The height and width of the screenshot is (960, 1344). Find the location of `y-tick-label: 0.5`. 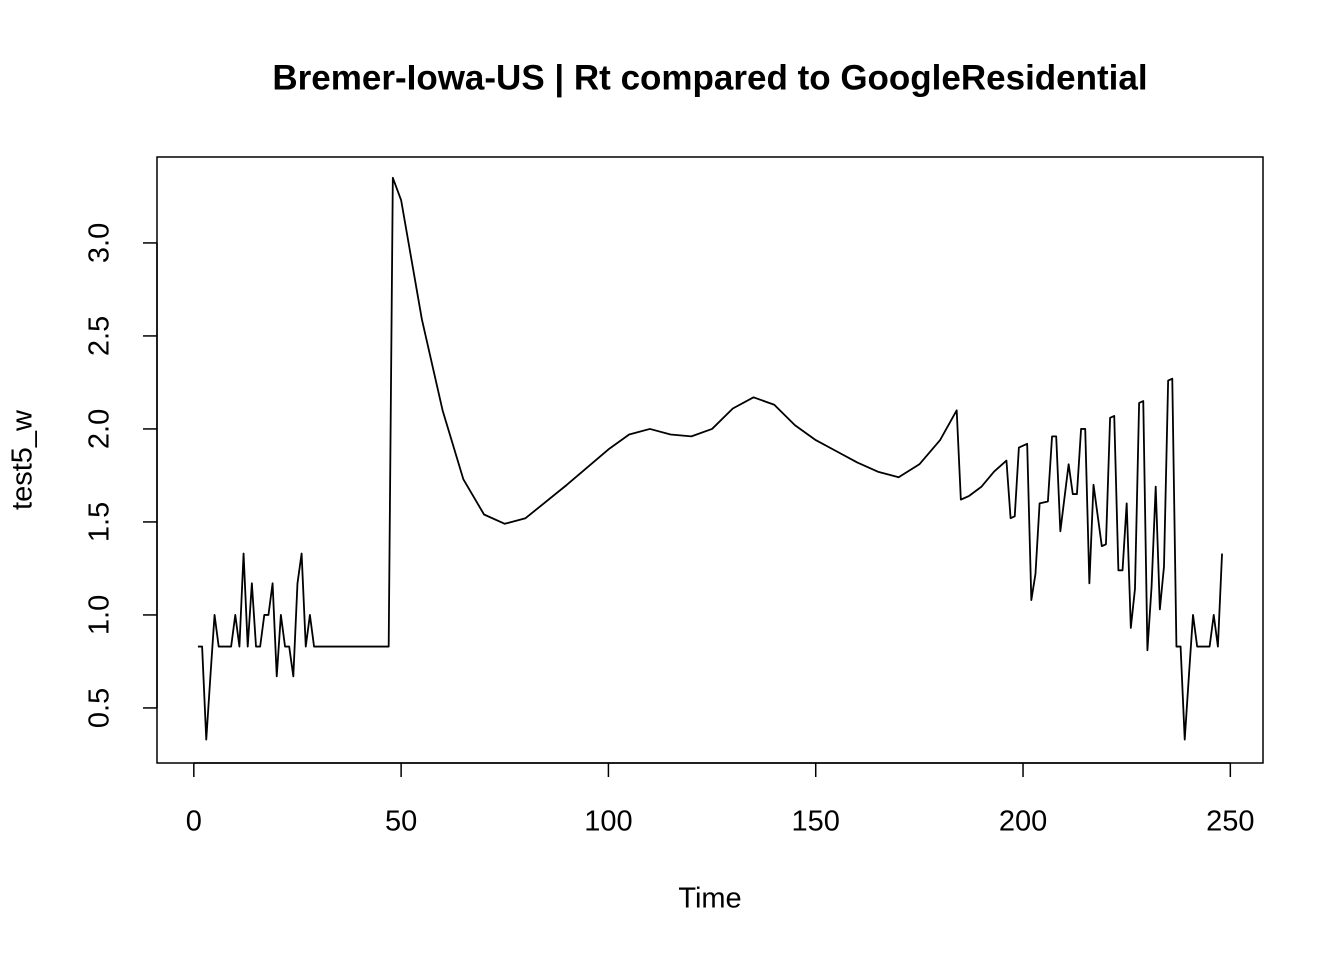

y-tick-label: 0.5 is located at coordinates (100, 708).